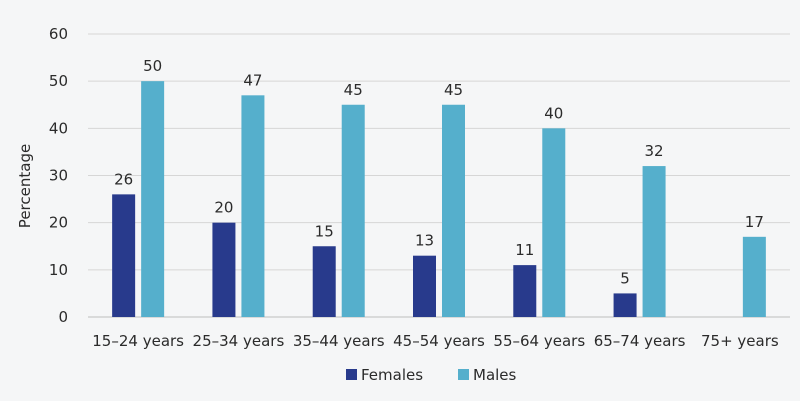  I want to click on y-tick-label: 30, so click(58, 176).